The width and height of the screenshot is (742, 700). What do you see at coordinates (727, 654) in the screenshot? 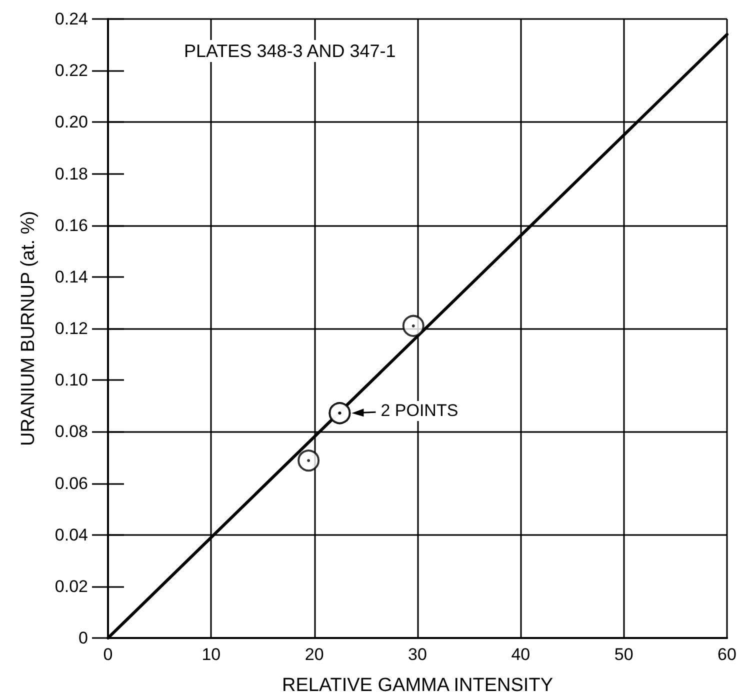
I see `x-tick-label: 60` at bounding box center [727, 654].